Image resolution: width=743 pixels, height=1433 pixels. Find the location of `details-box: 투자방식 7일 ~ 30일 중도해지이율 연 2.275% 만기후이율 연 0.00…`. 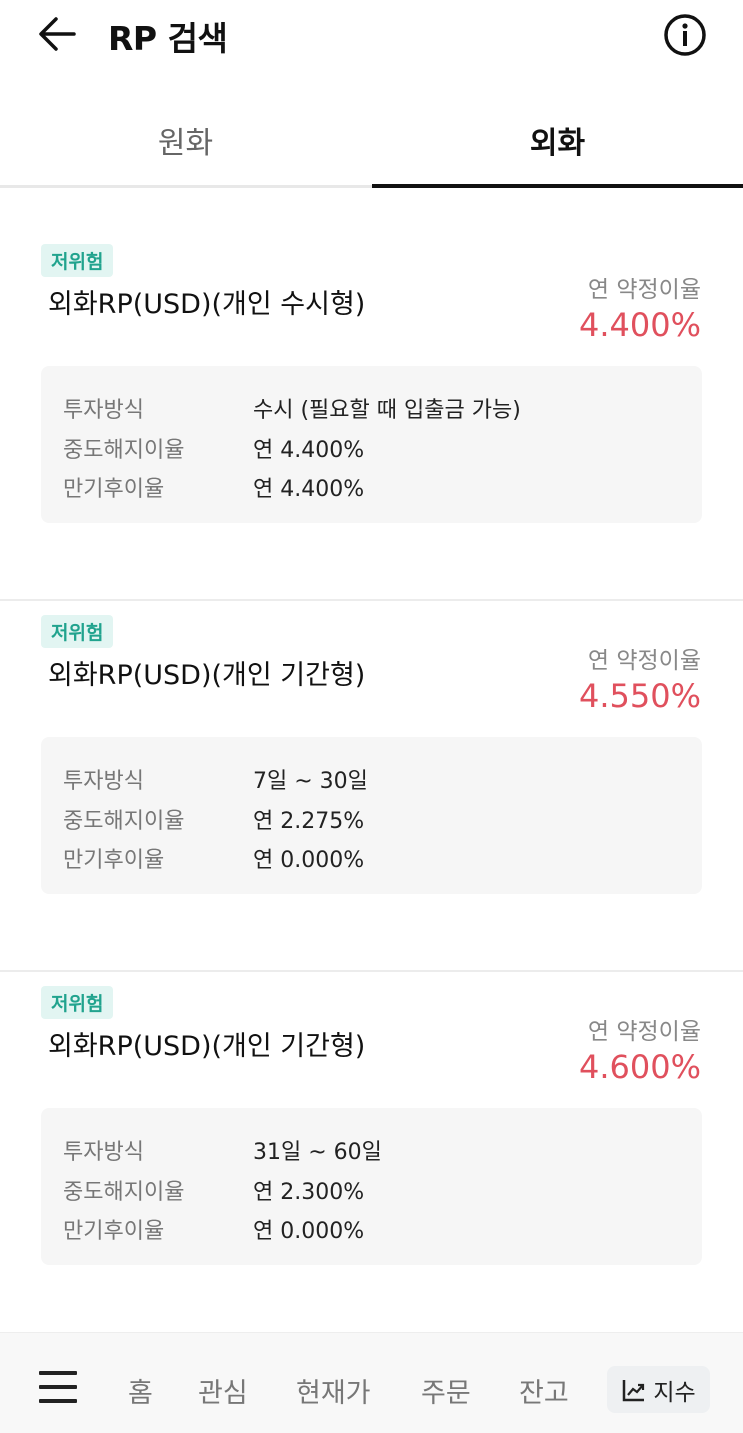

details-box: 투자방식 7일 ~ 30일 중도해지이율 연 2.275% 만기후이율 연 0.00… is located at coordinates (371, 815).